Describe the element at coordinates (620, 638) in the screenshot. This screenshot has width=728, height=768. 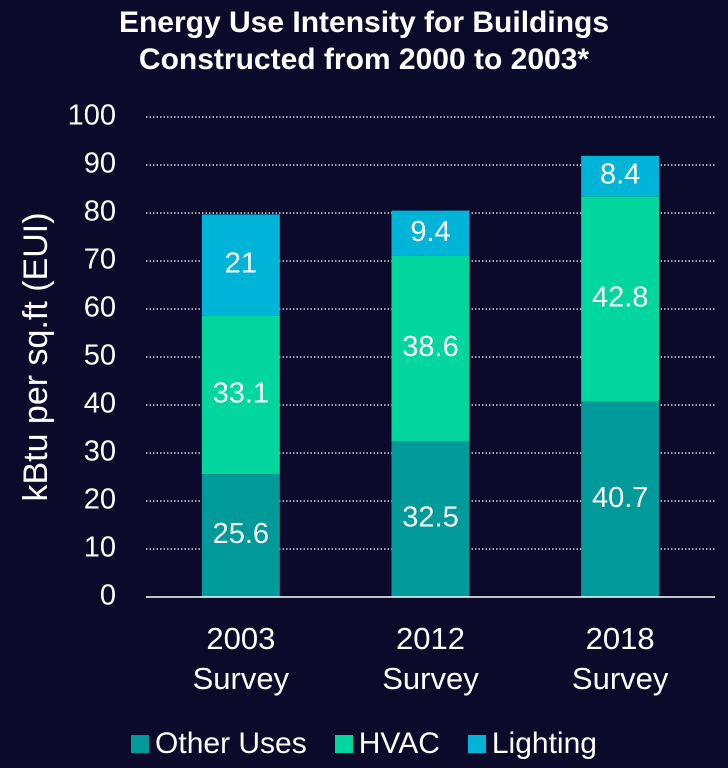
I see `x-tick-label: 2018` at that location.